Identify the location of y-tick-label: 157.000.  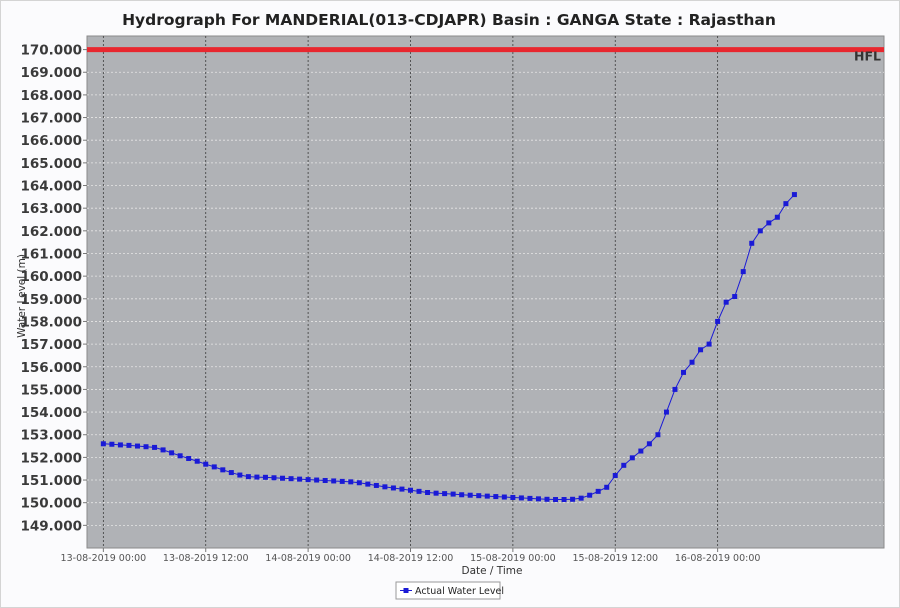
(52, 345).